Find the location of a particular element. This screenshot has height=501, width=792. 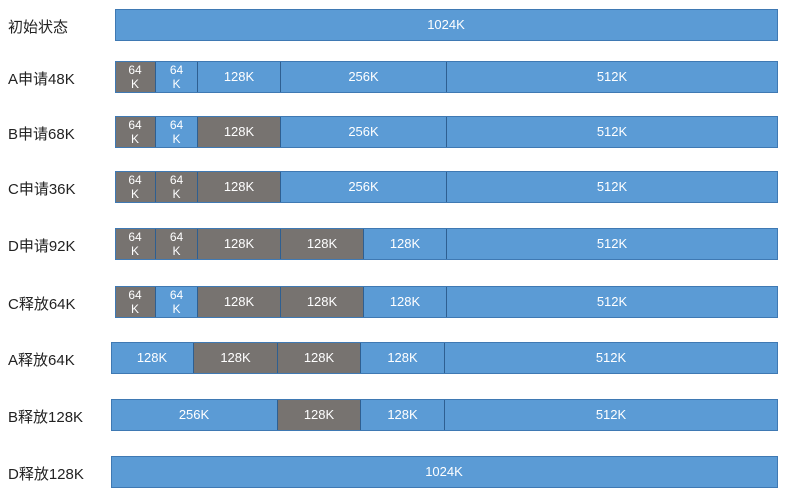

row-label: A申请48K is located at coordinates (41, 79).